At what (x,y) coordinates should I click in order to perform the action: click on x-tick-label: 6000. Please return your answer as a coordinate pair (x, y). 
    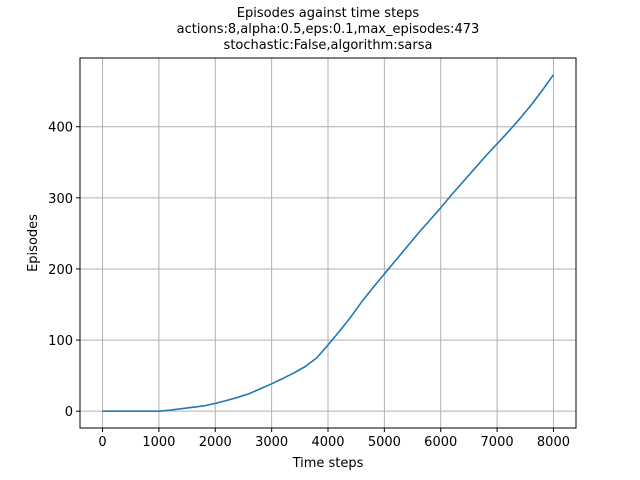
    Looking at the image, I should click on (440, 442).